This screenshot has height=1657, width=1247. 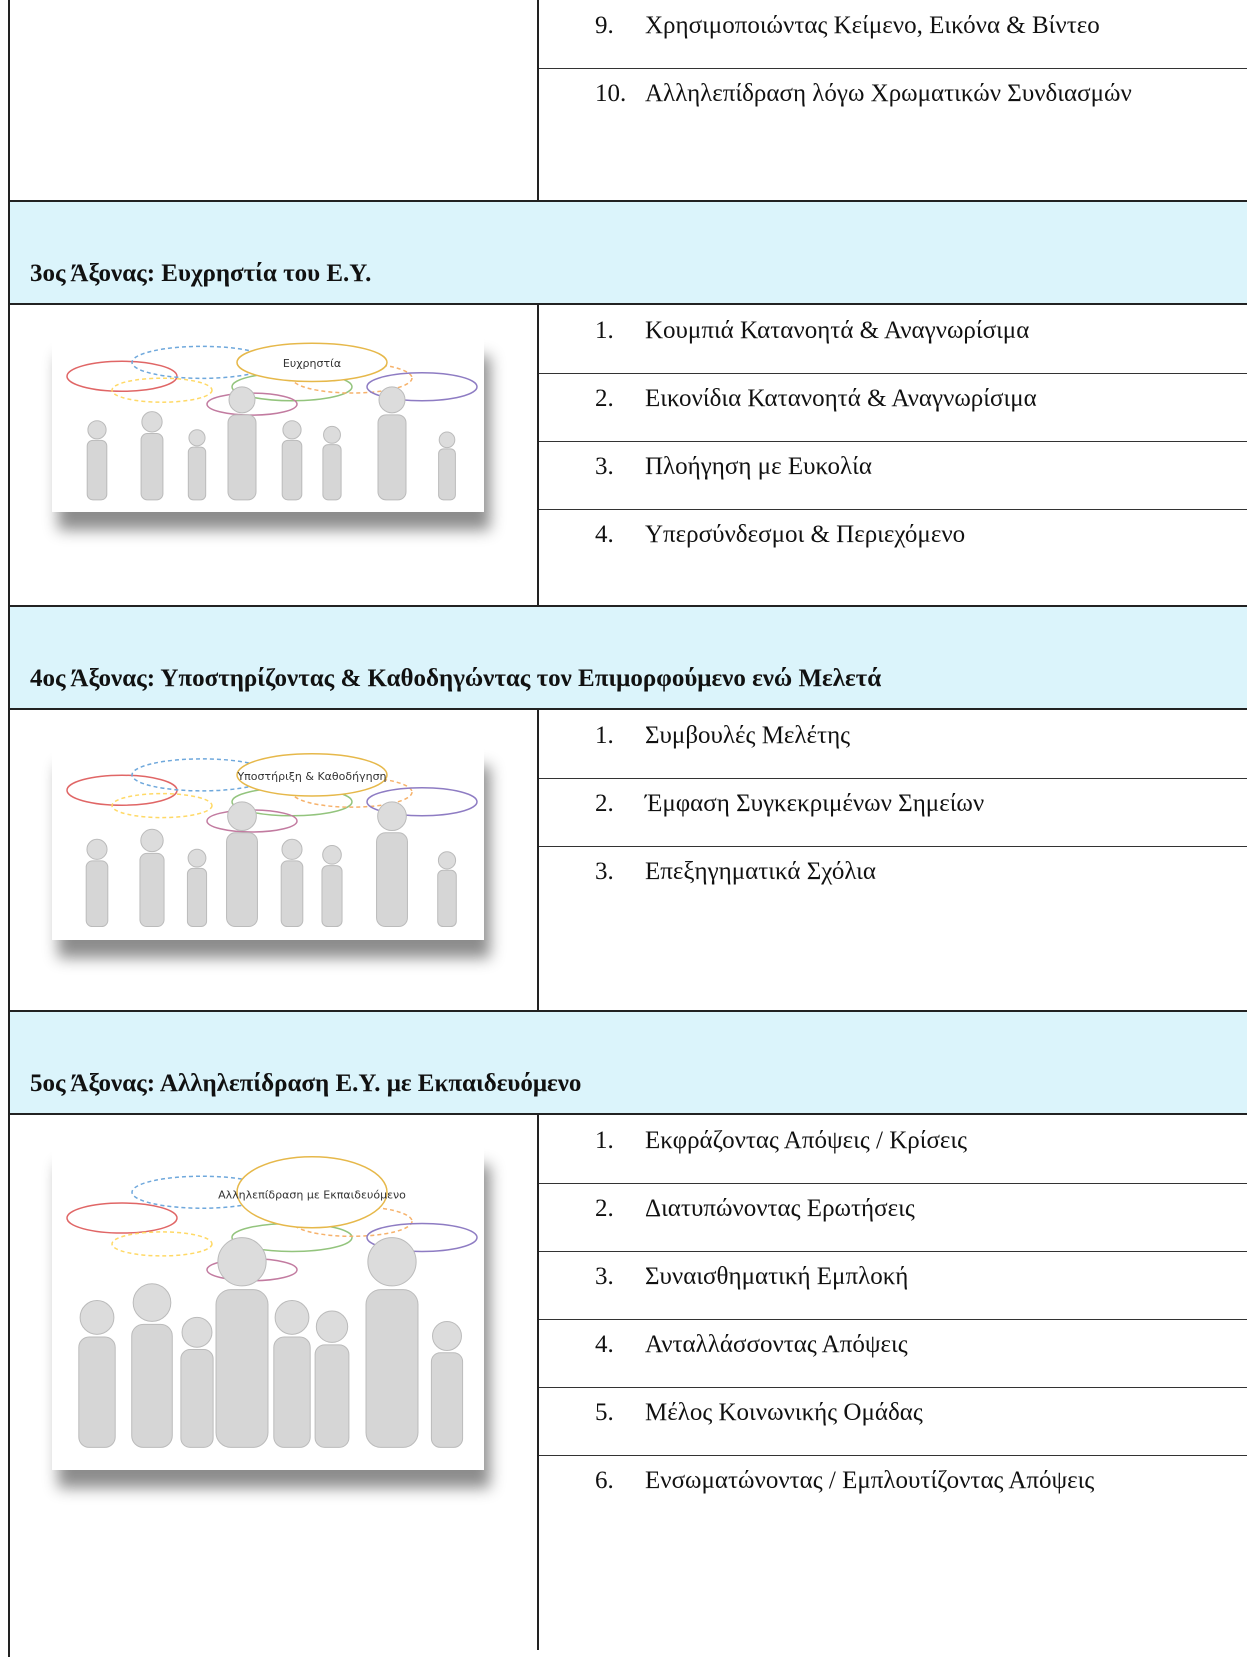 I want to click on list-item: 1. Συμβουλές Μελέτης, so click(x=915, y=744).